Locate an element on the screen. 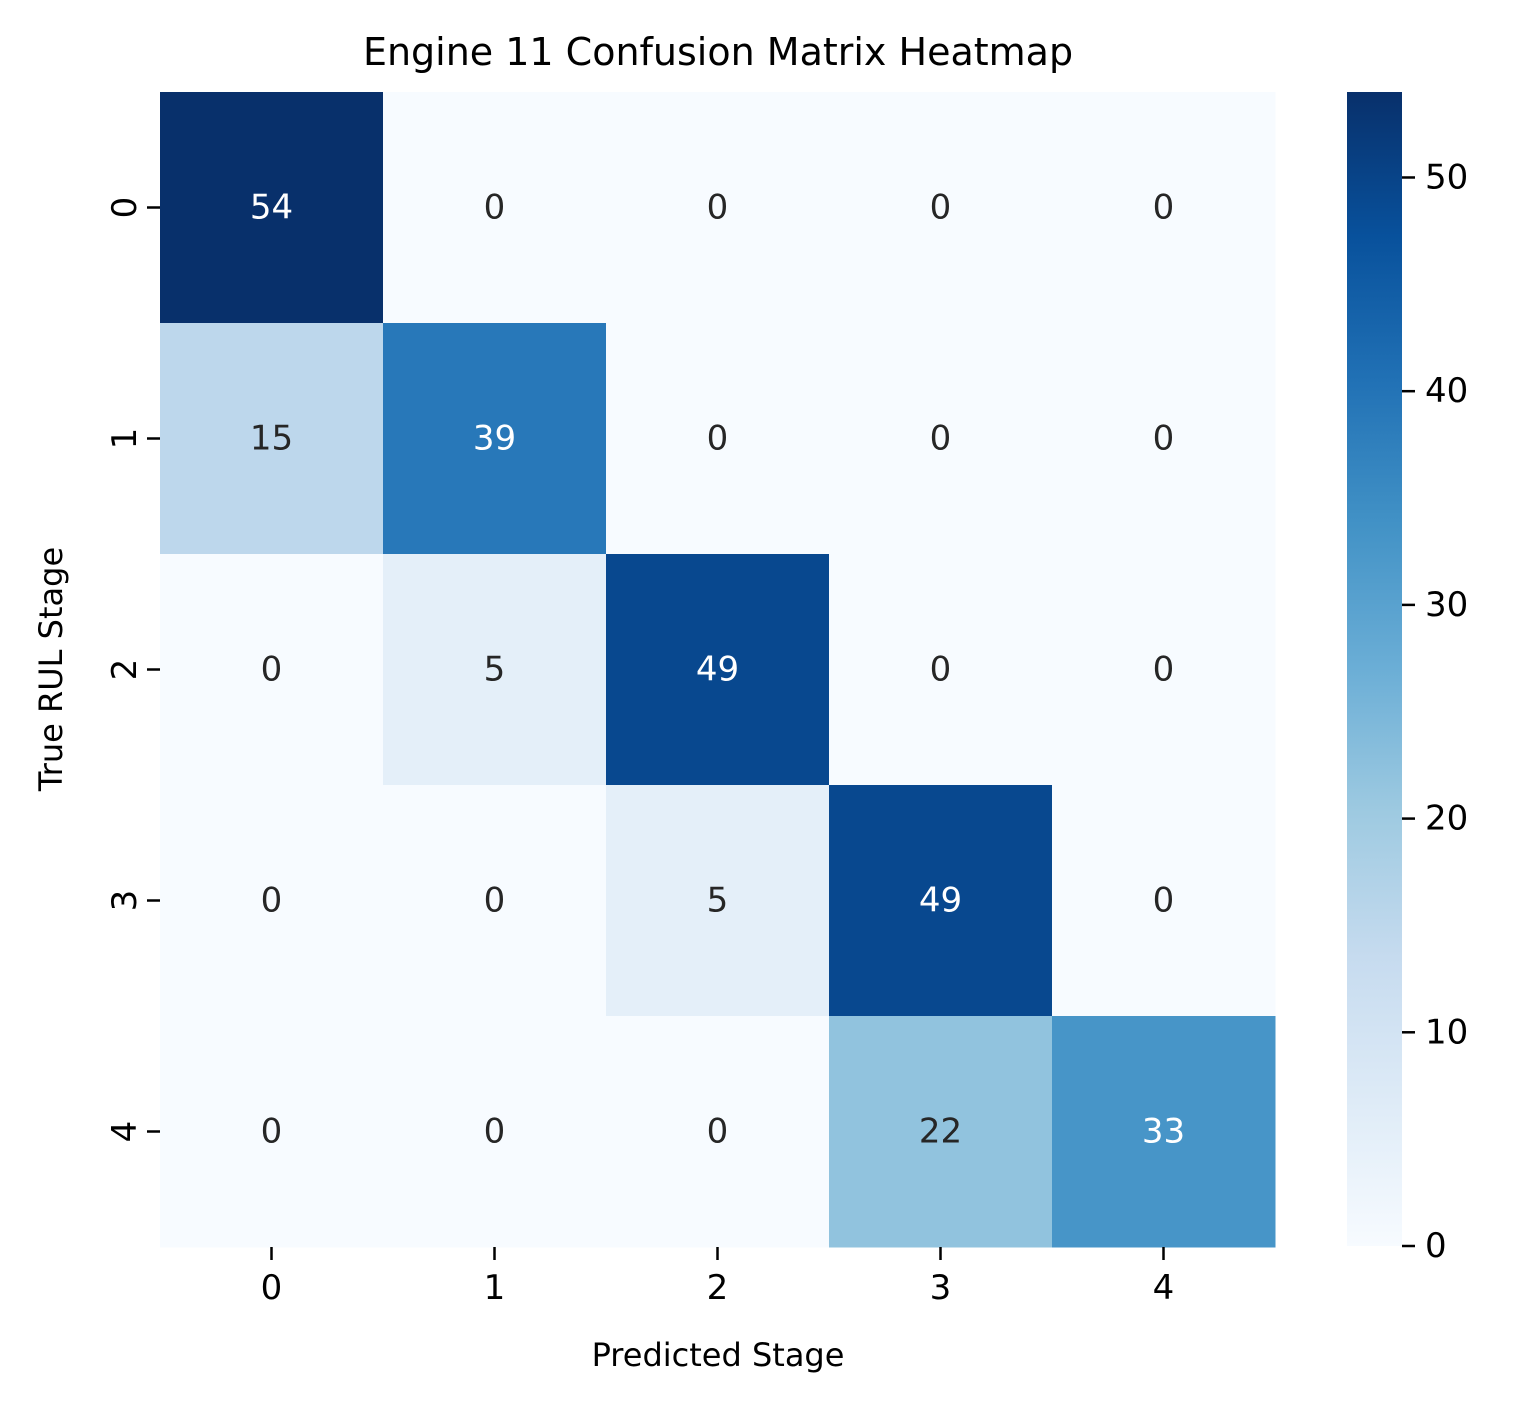 This screenshot has height=1411, width=1515. cell-value-label: 22 is located at coordinates (940, 1132).